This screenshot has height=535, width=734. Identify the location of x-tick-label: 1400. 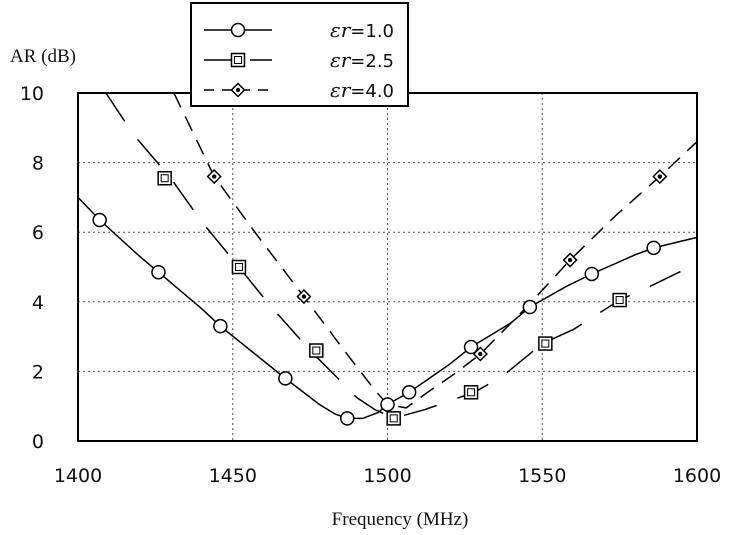
(78, 476).